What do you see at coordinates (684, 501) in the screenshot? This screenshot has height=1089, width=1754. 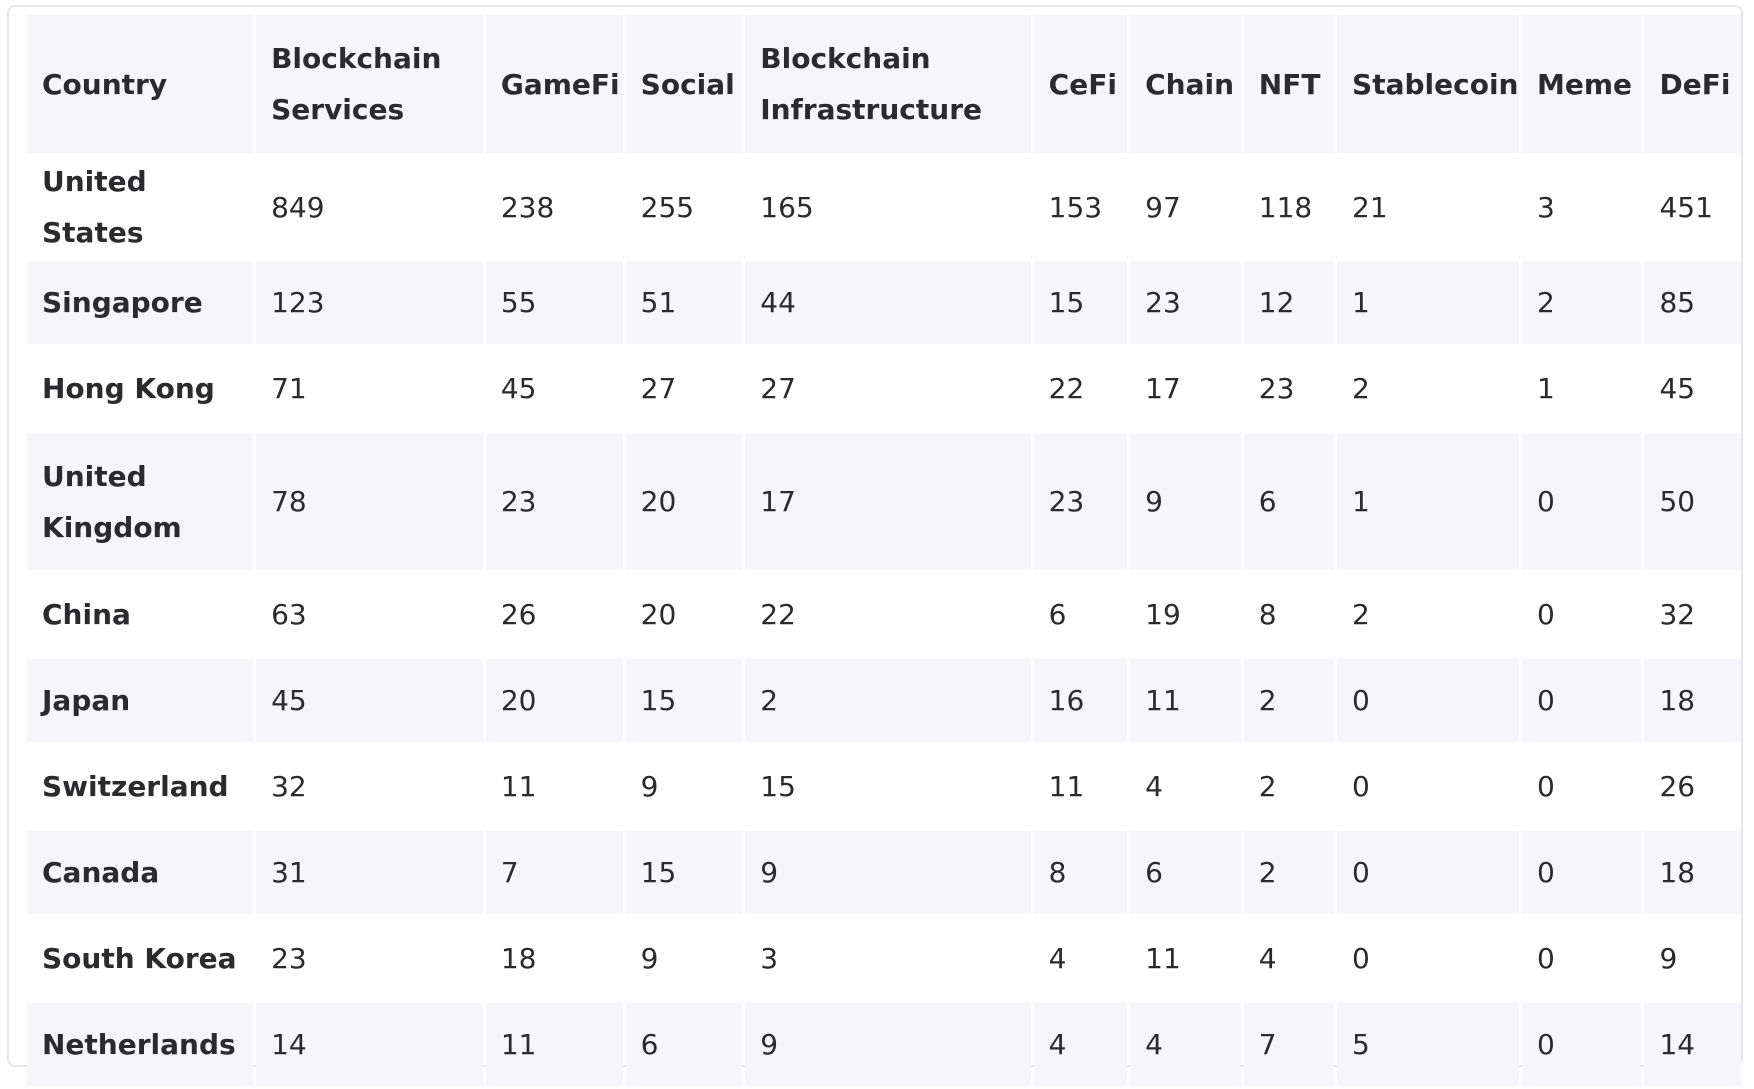 I see `cell-social: 20` at bounding box center [684, 501].